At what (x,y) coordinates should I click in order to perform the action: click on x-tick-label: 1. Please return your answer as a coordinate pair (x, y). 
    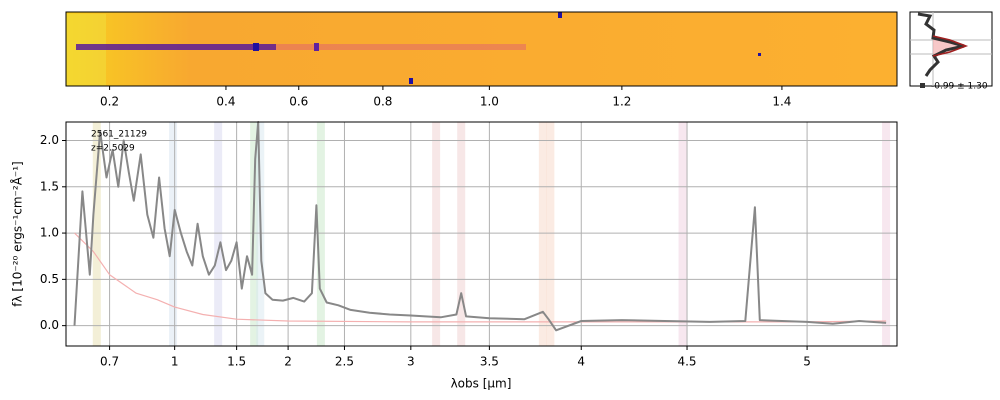
    Looking at the image, I should click on (175, 362).